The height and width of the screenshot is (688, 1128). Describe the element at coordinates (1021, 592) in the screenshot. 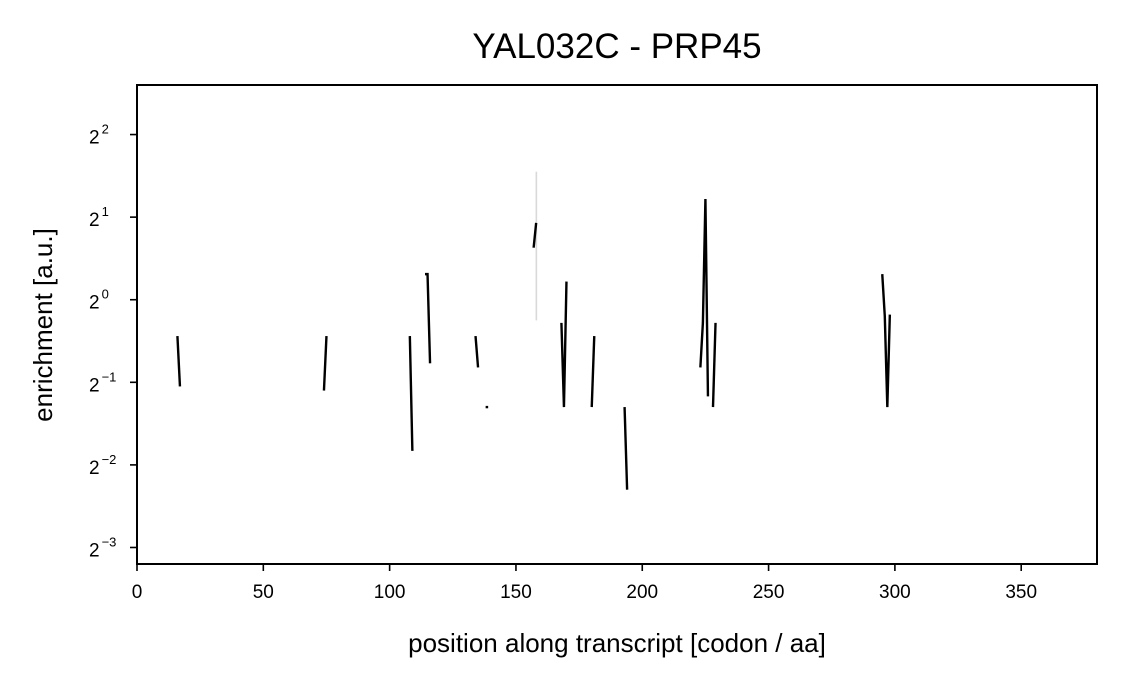

I see `x-tick-label-7: 350` at that location.